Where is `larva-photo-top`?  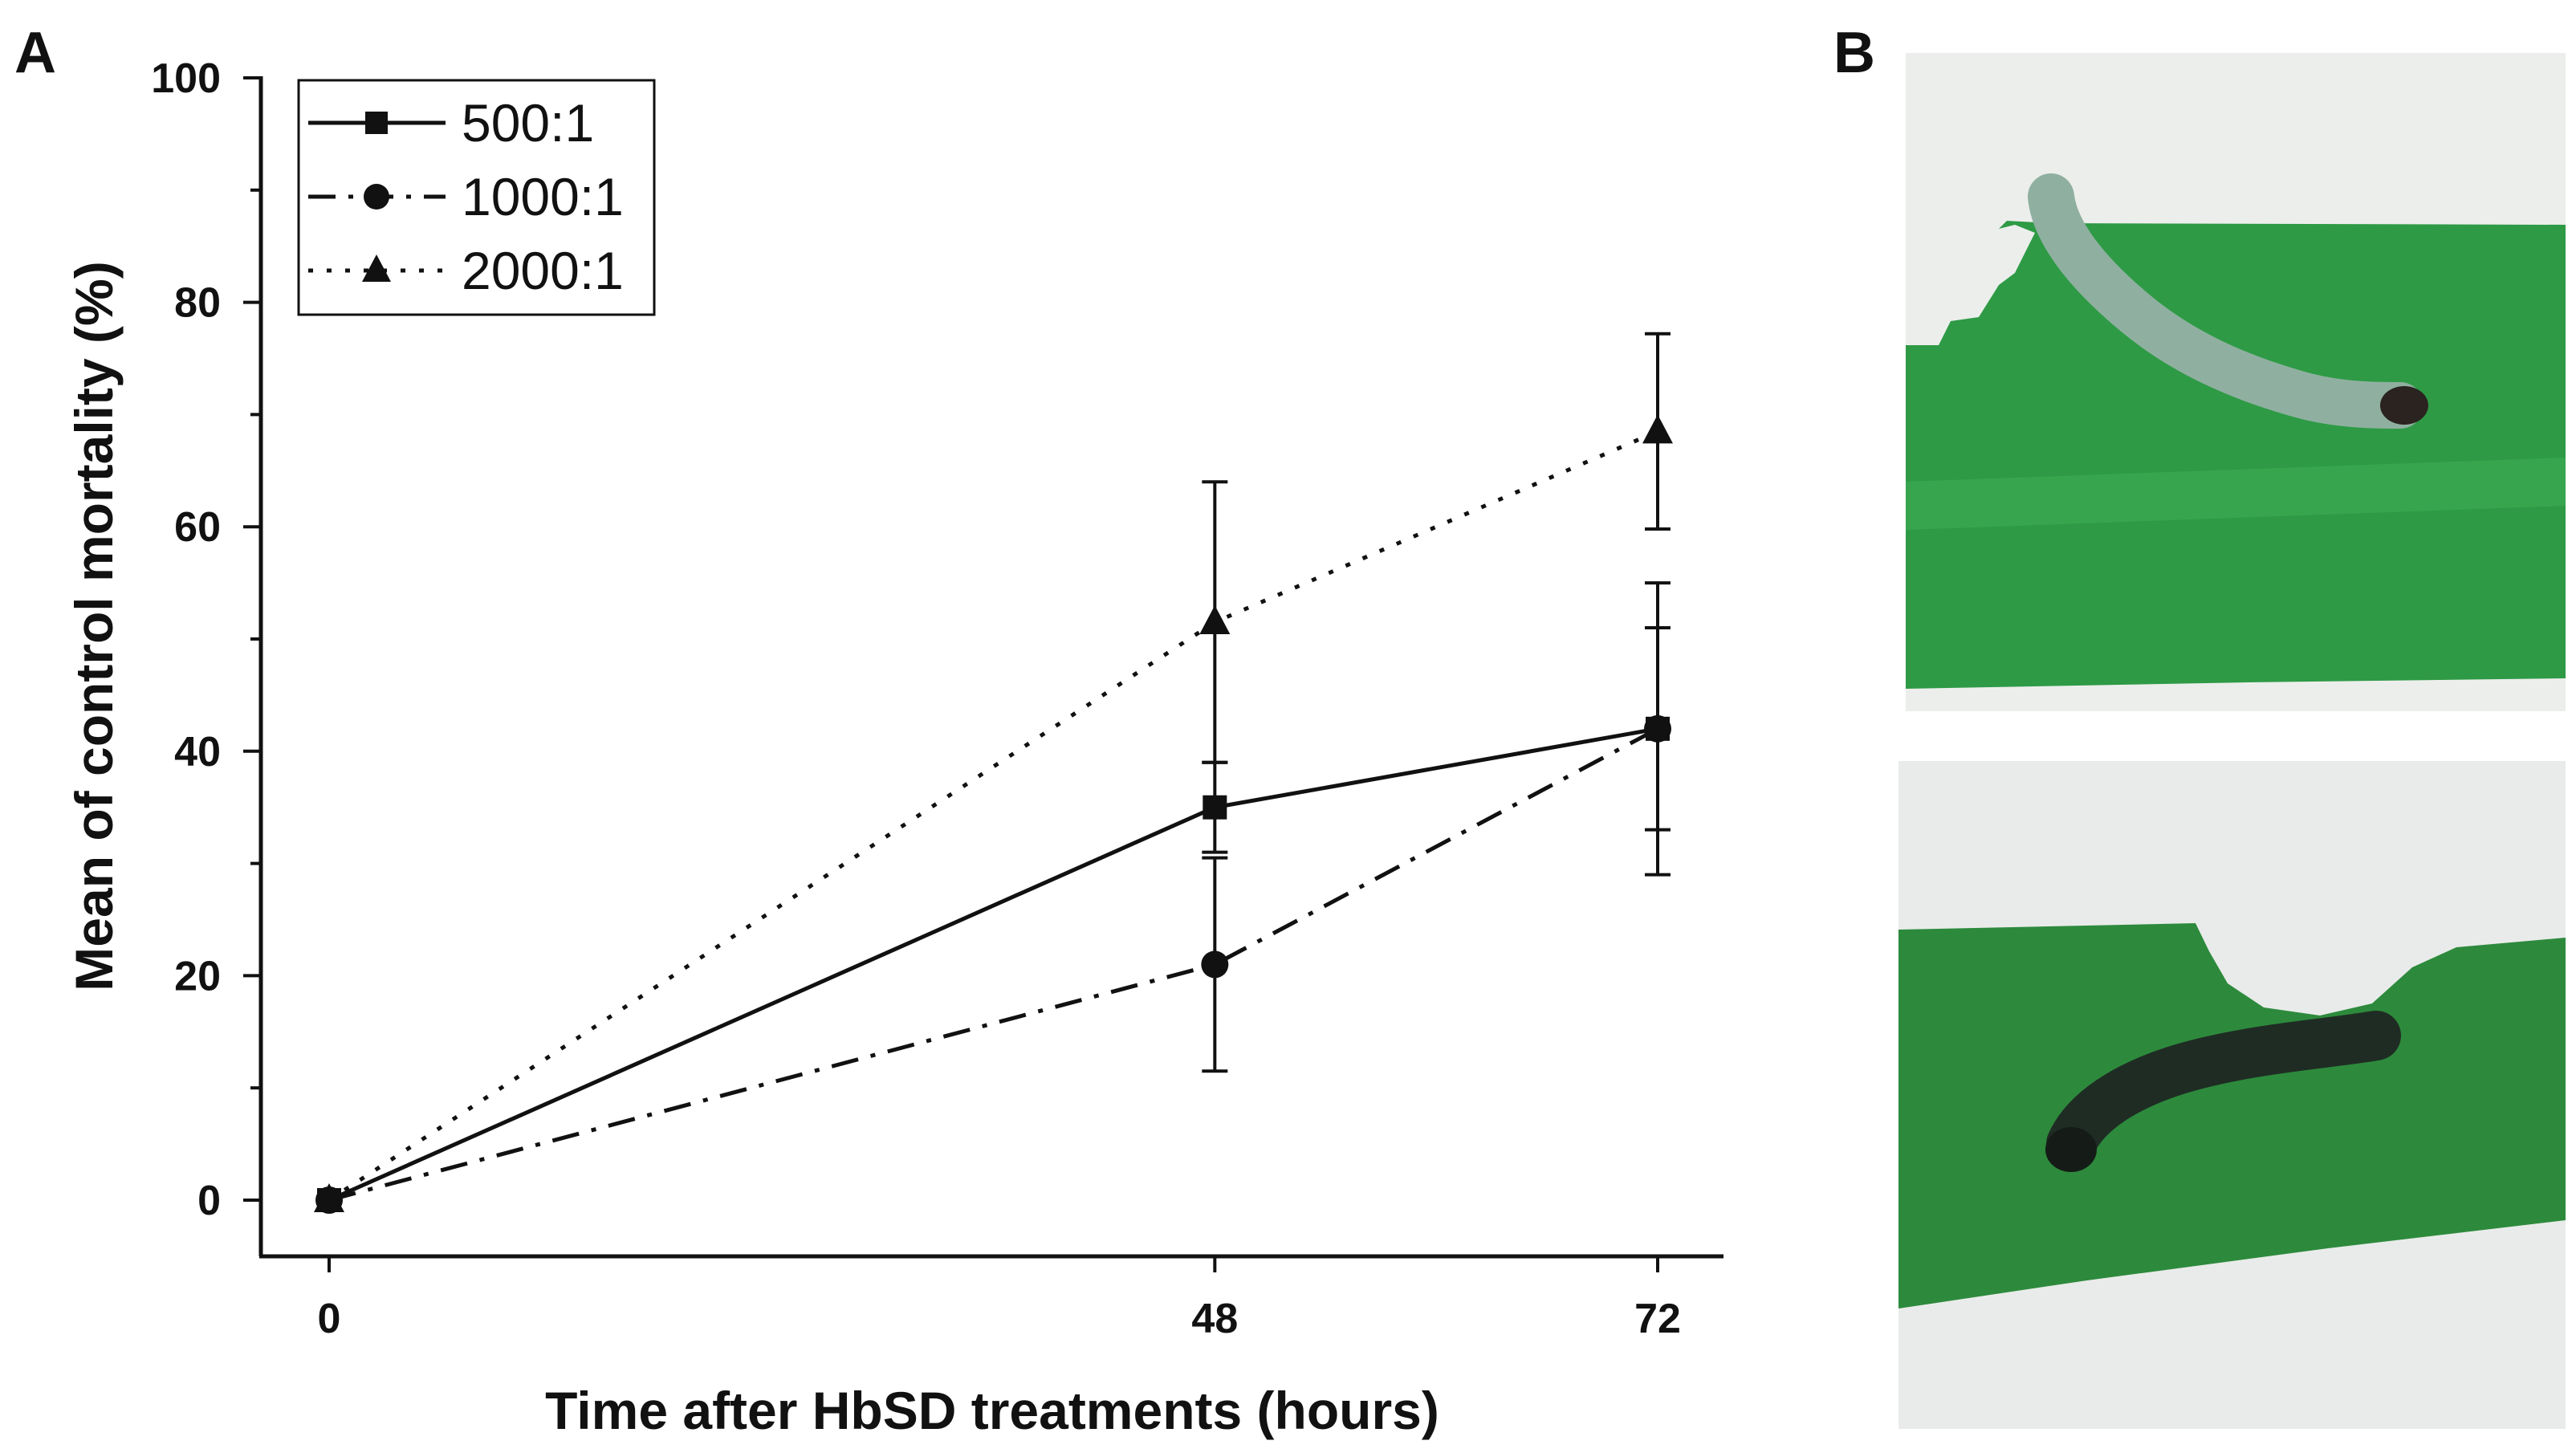
larva-photo-top is located at coordinates (2236, 382).